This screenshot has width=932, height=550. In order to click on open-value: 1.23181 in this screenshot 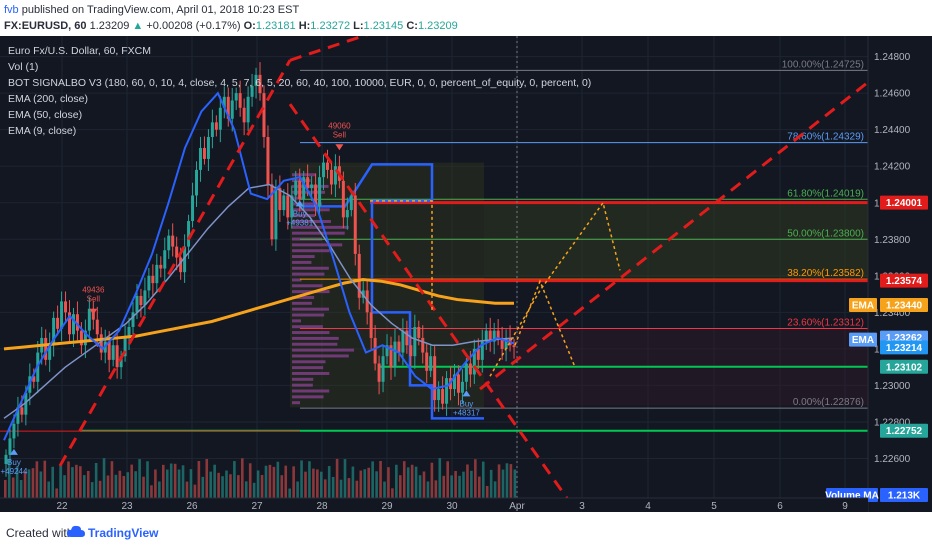, I will do `click(275, 26)`.